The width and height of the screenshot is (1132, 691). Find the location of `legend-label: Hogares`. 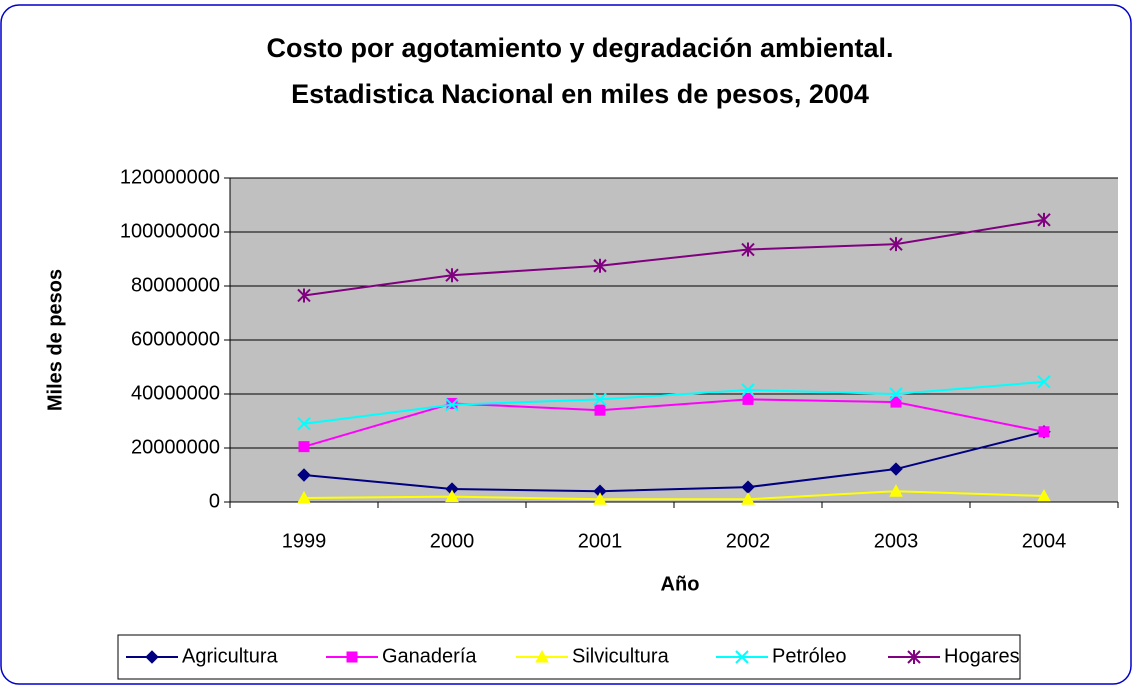

legend-label: Hogares is located at coordinates (982, 656).